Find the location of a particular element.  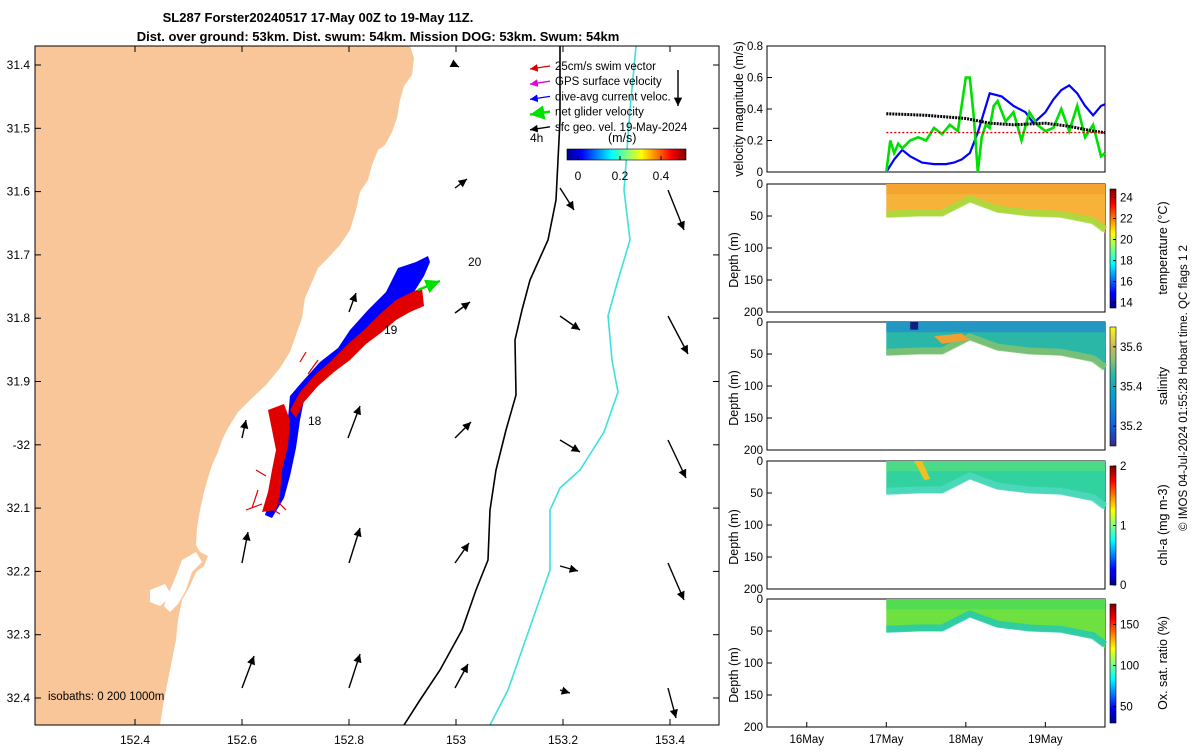

legend-entry: GPS surface velocity is located at coordinates (608, 82).